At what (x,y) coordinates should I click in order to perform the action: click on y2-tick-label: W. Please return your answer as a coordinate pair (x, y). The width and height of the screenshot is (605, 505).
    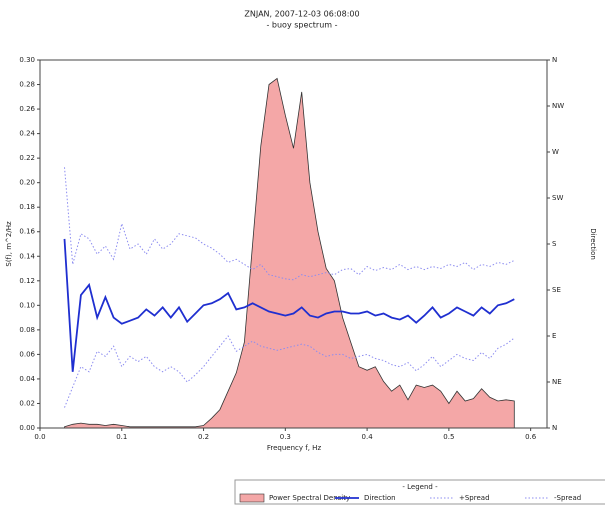
    Looking at the image, I should click on (555, 152).